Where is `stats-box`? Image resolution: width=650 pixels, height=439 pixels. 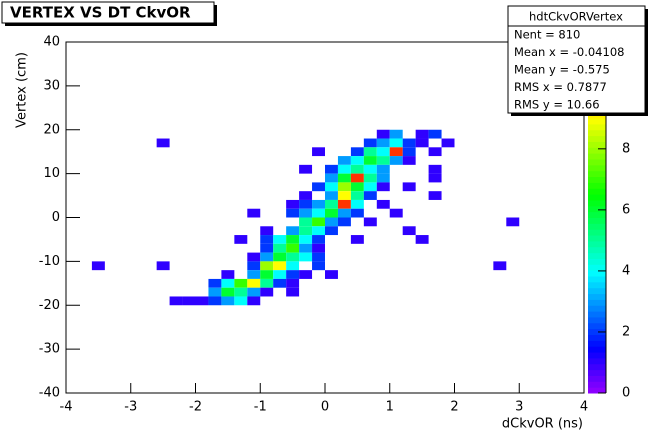
stats-box is located at coordinates (576, 59).